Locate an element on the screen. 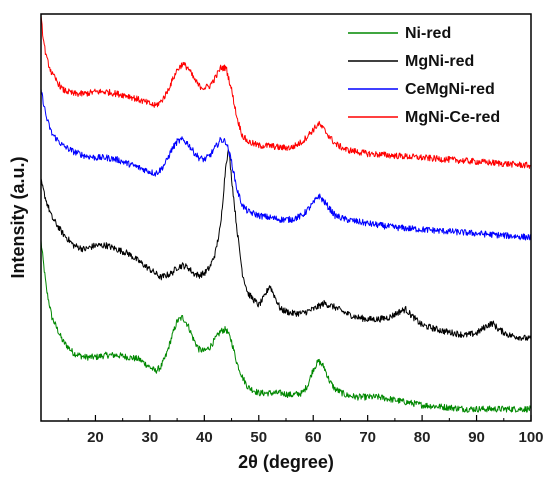 The height and width of the screenshot is (481, 550). x-tick-labels: 20 30 40 50 60 70 80 90 100 is located at coordinates (315, 437).